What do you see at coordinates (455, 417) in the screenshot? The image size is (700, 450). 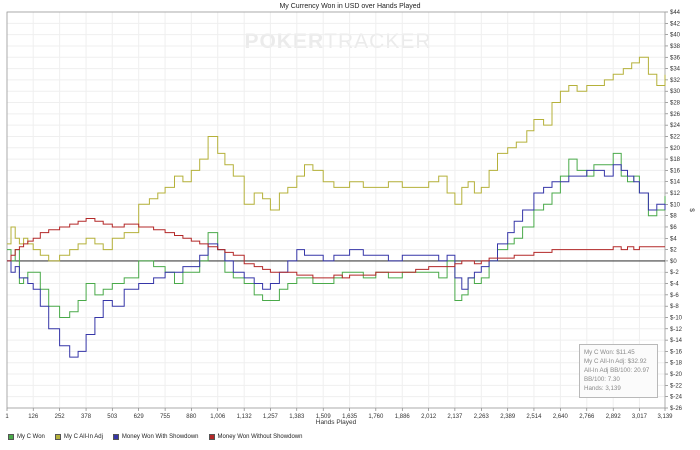 I see `x-tick-label: 2,137` at bounding box center [455, 417].